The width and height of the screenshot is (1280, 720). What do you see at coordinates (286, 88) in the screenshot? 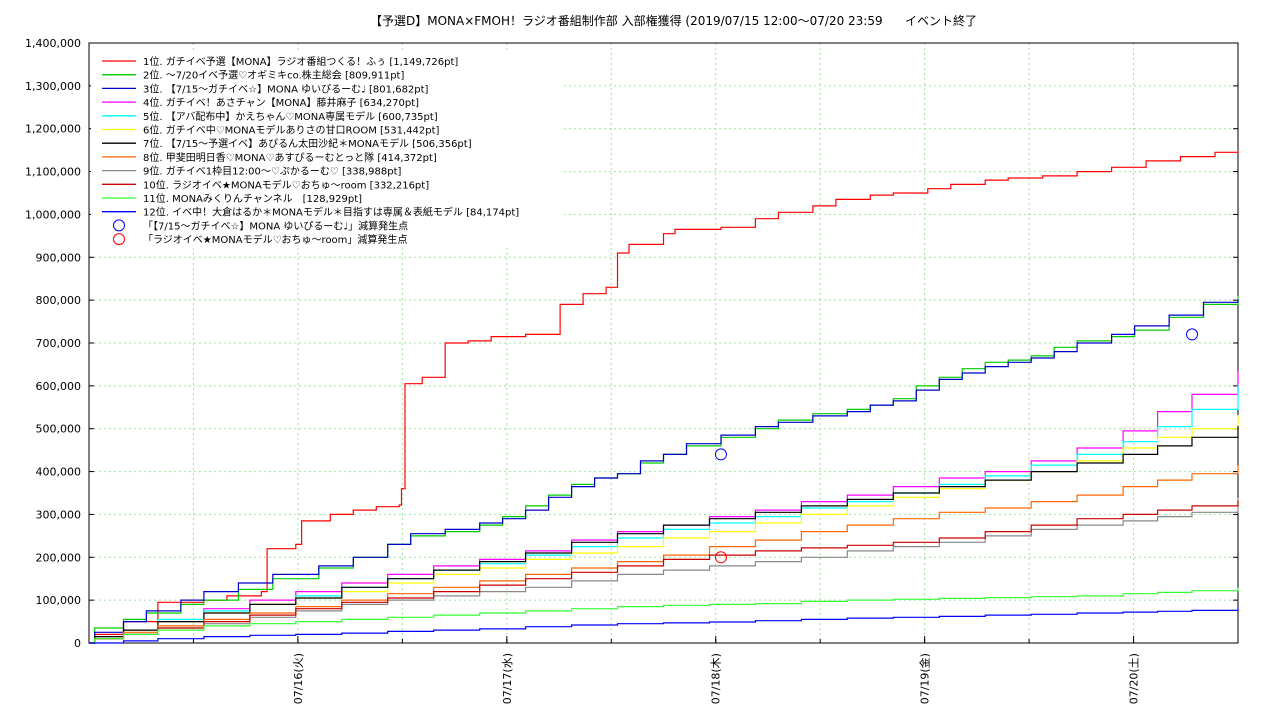
I see `legend-label: 3位. 【7/15〜ガチイベ☆】MONA ゆいぴるーむ♩ [801,682pt]` at bounding box center [286, 88].